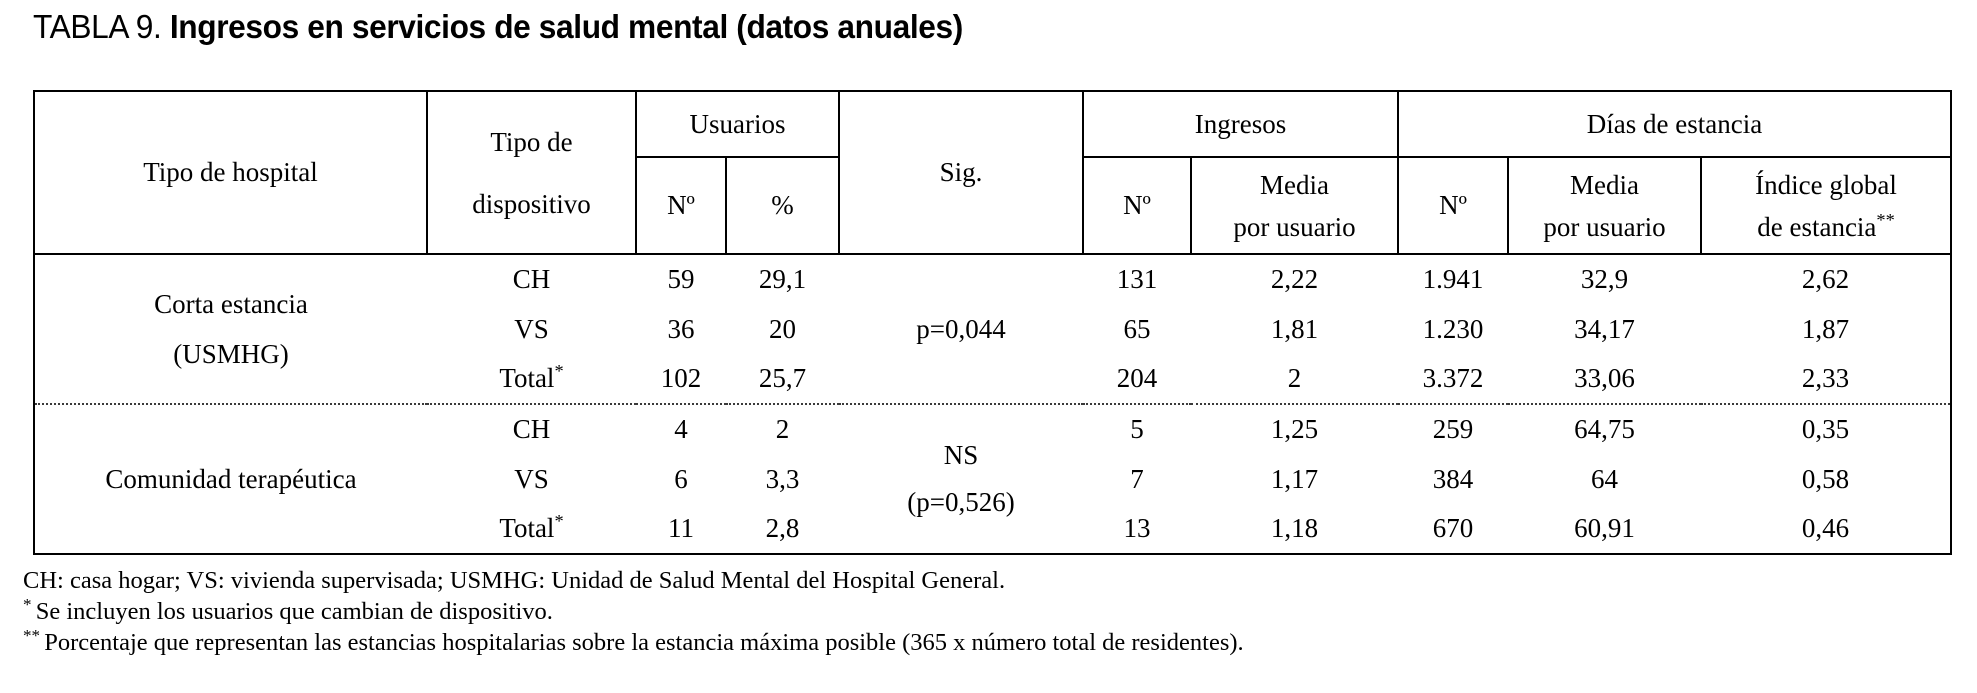 The width and height of the screenshot is (1977, 693). I want to click on cell-usuarios-n: 6, so click(681, 478).